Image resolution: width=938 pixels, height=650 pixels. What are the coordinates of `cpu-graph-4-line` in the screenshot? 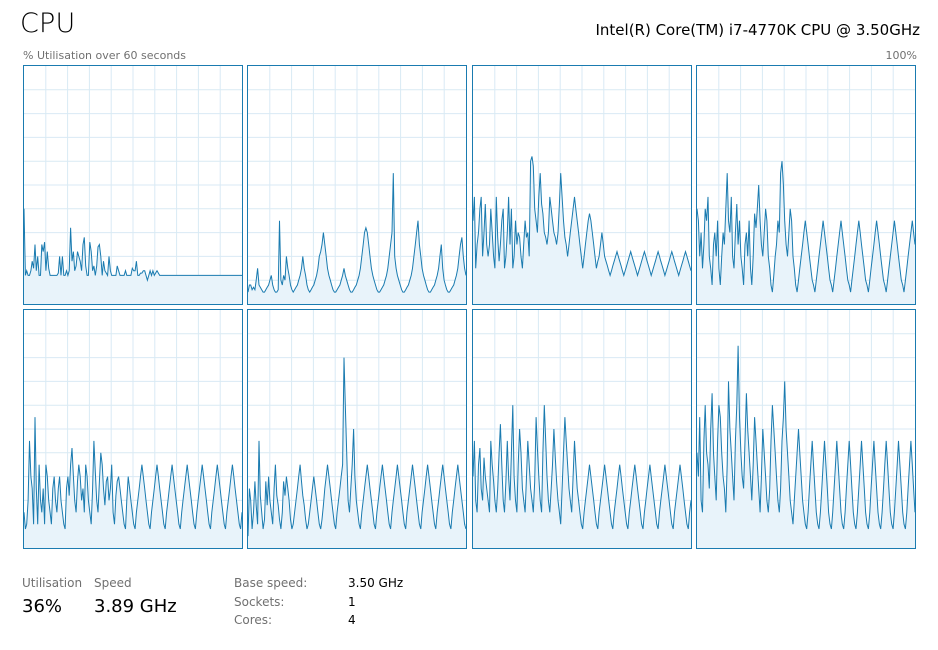 It's located at (133, 473).